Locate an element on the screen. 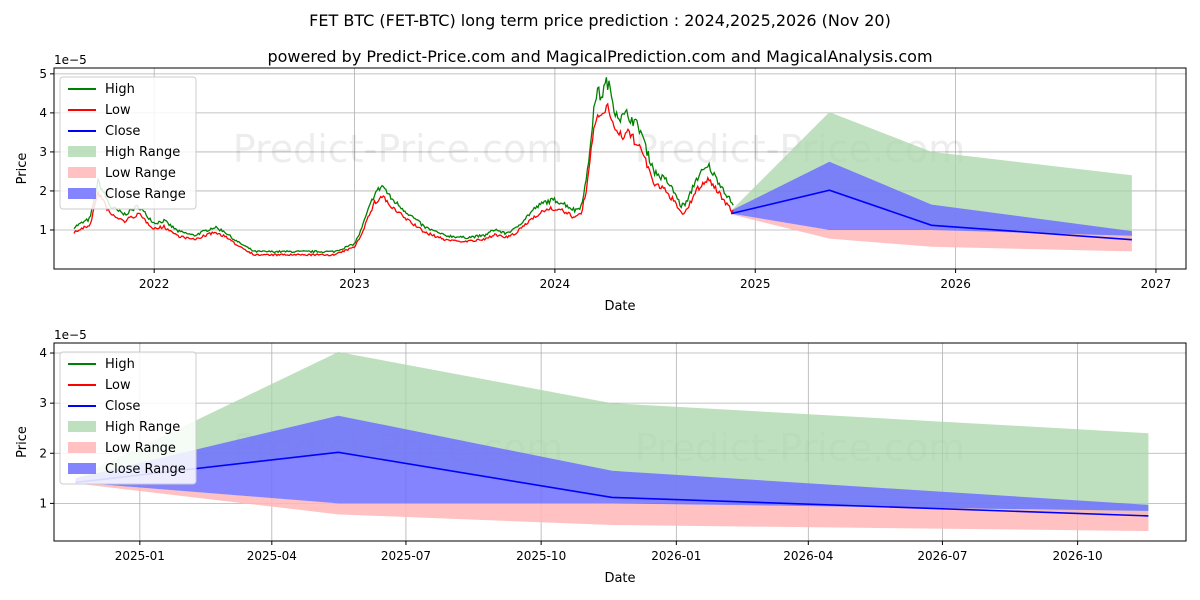 The image size is (1200, 600). x-tick-label: 2027 is located at coordinates (1156, 284).